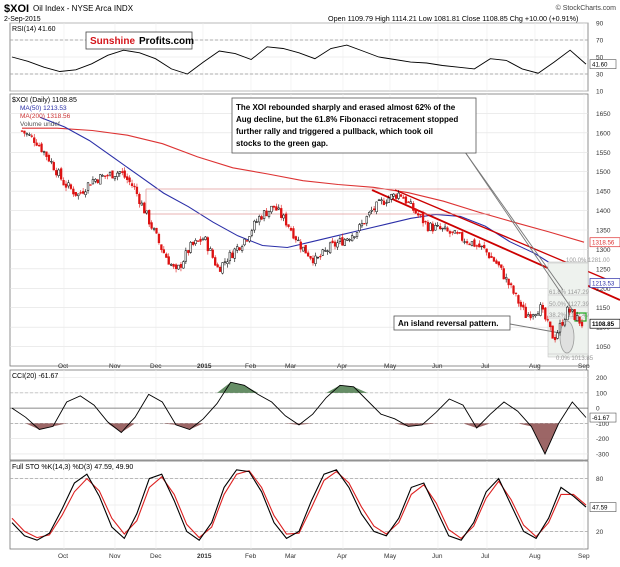 This screenshot has height=567, width=620. I want to click on current-value-label: 41.60, so click(600, 65).